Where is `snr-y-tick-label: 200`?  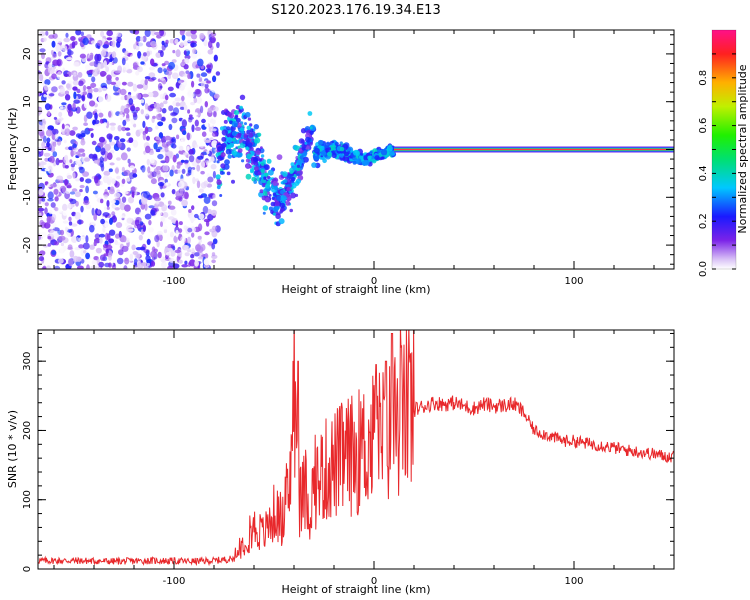 snr-y-tick-label: 200 is located at coordinates (27, 430).